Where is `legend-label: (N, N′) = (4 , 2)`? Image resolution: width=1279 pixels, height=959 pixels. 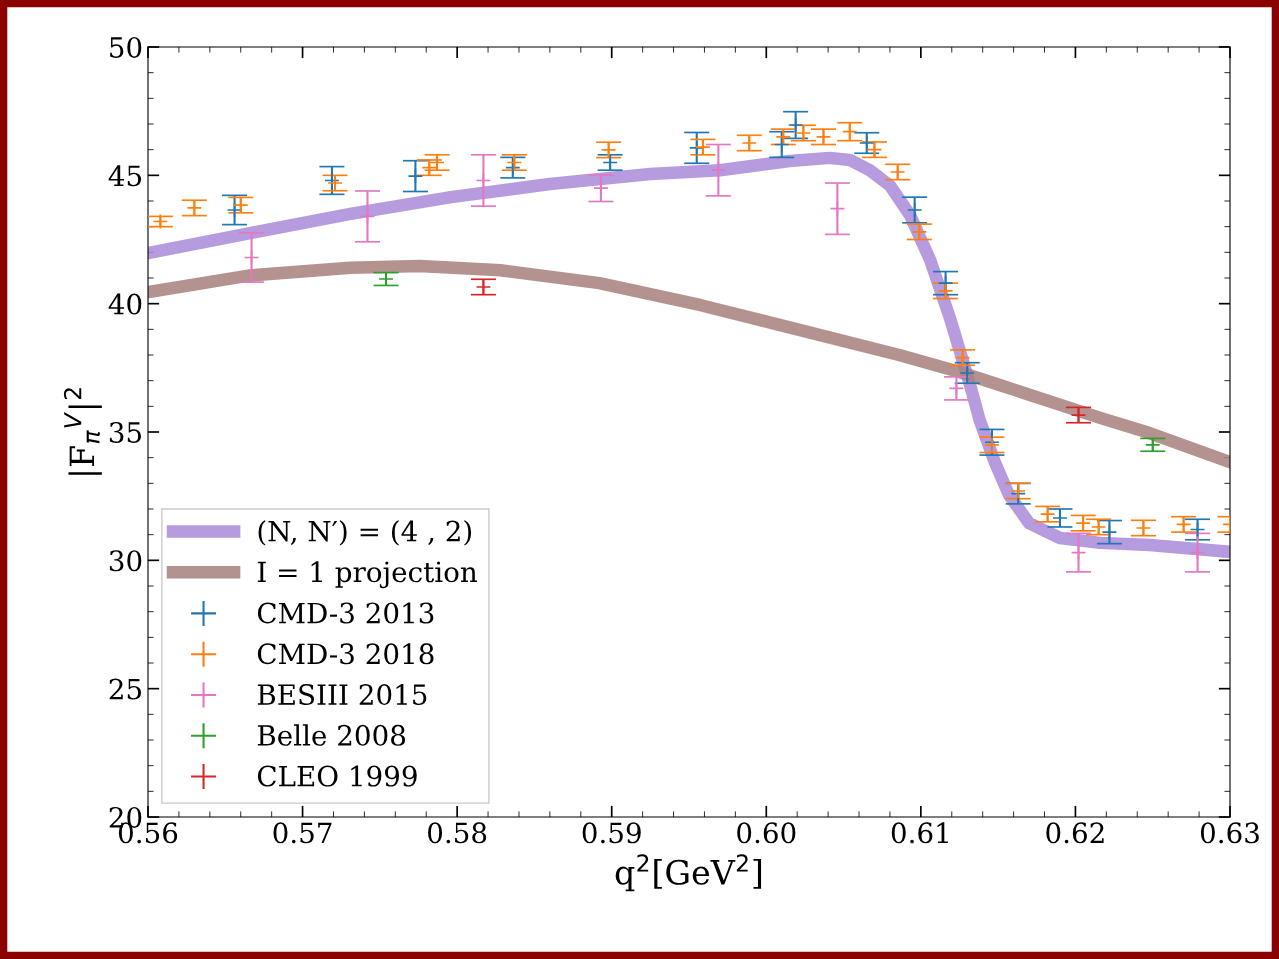 legend-label: (N, N′) = (4 , 2) is located at coordinates (365, 533).